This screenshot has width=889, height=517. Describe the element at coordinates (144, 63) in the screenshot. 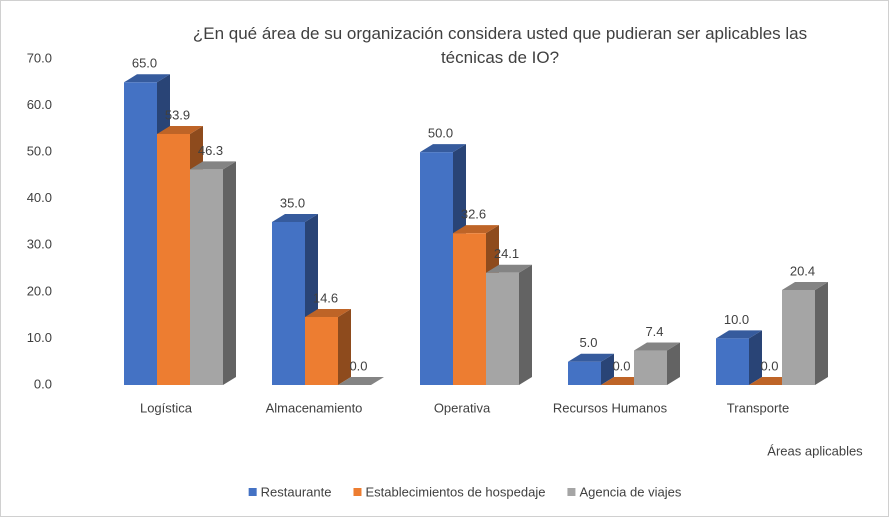

I see `value-label: 65.0` at that location.